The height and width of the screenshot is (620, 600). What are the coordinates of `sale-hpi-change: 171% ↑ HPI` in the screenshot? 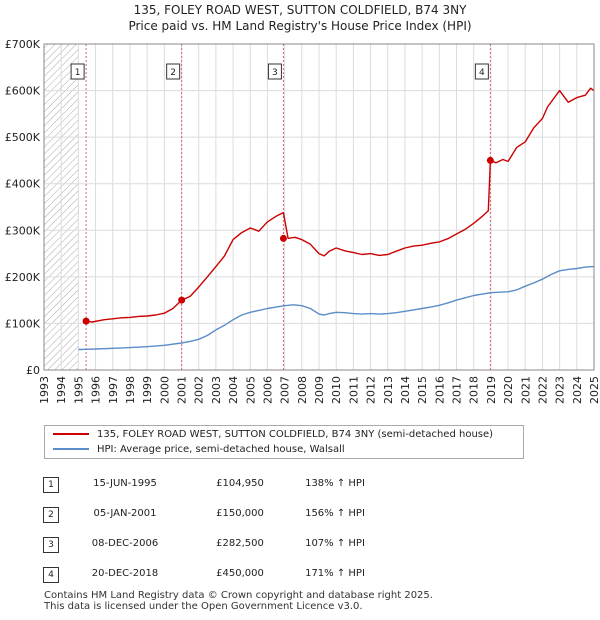 It's located at (335, 573).